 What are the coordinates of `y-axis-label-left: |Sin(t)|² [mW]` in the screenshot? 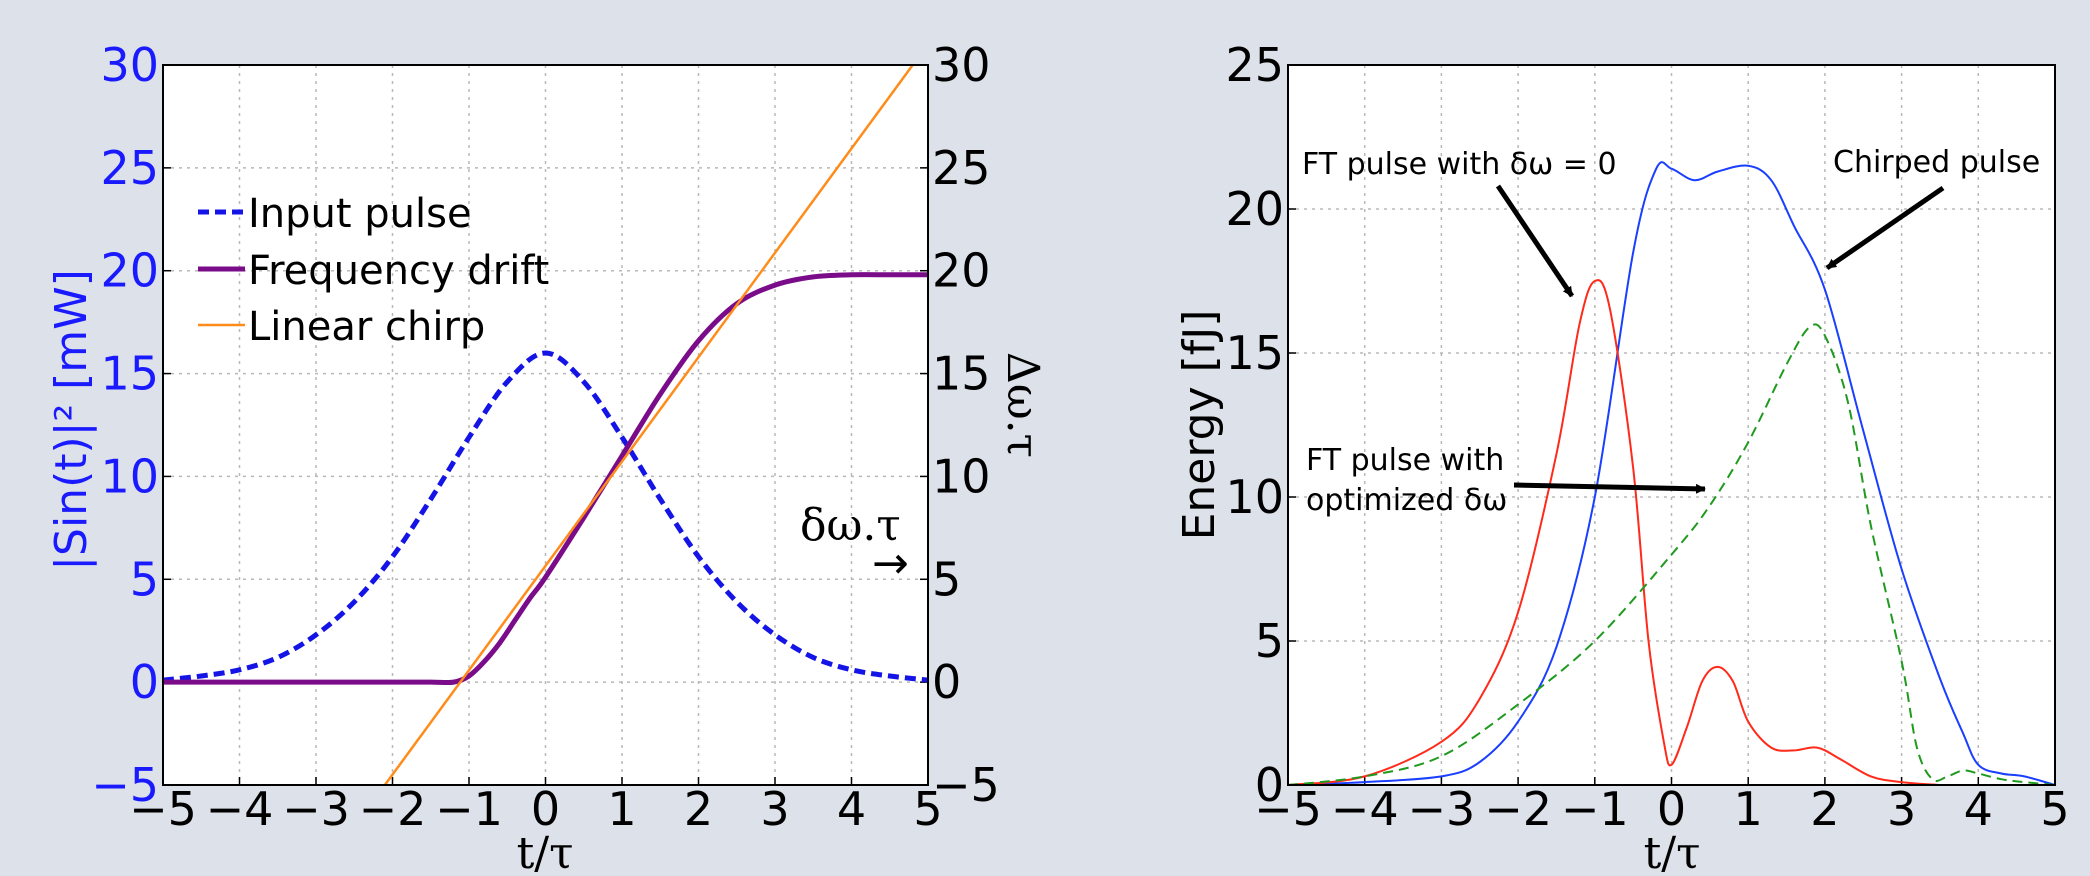 It's located at (71, 420).